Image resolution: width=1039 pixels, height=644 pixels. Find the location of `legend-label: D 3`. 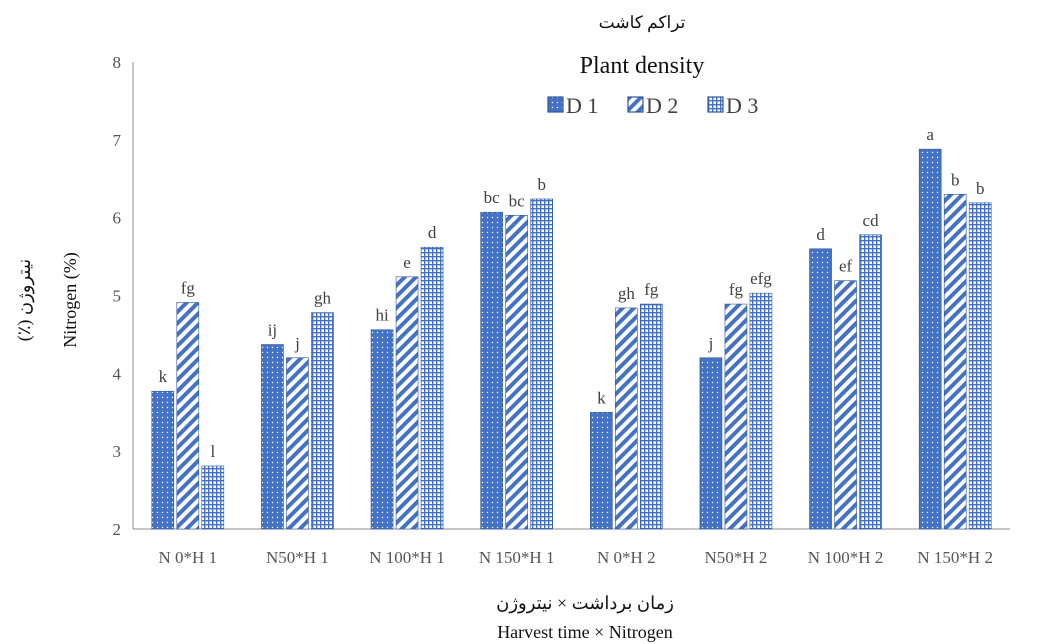

legend-label: D 3 is located at coordinates (742, 105).